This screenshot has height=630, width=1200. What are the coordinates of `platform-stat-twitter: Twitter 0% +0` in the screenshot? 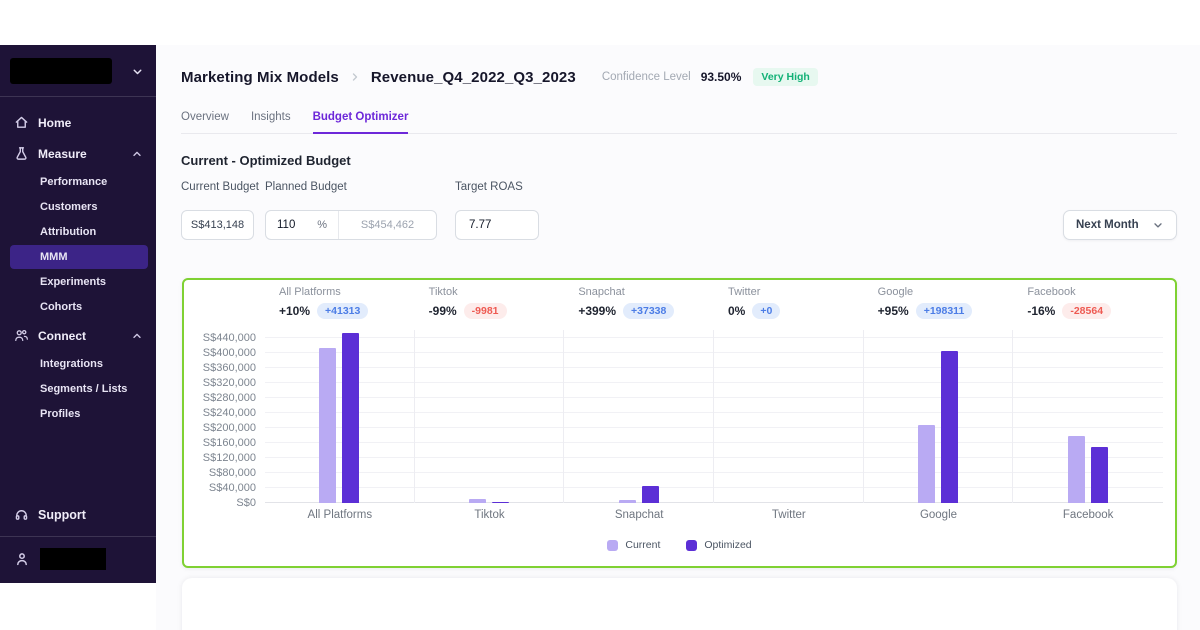 It's located at (789, 302).